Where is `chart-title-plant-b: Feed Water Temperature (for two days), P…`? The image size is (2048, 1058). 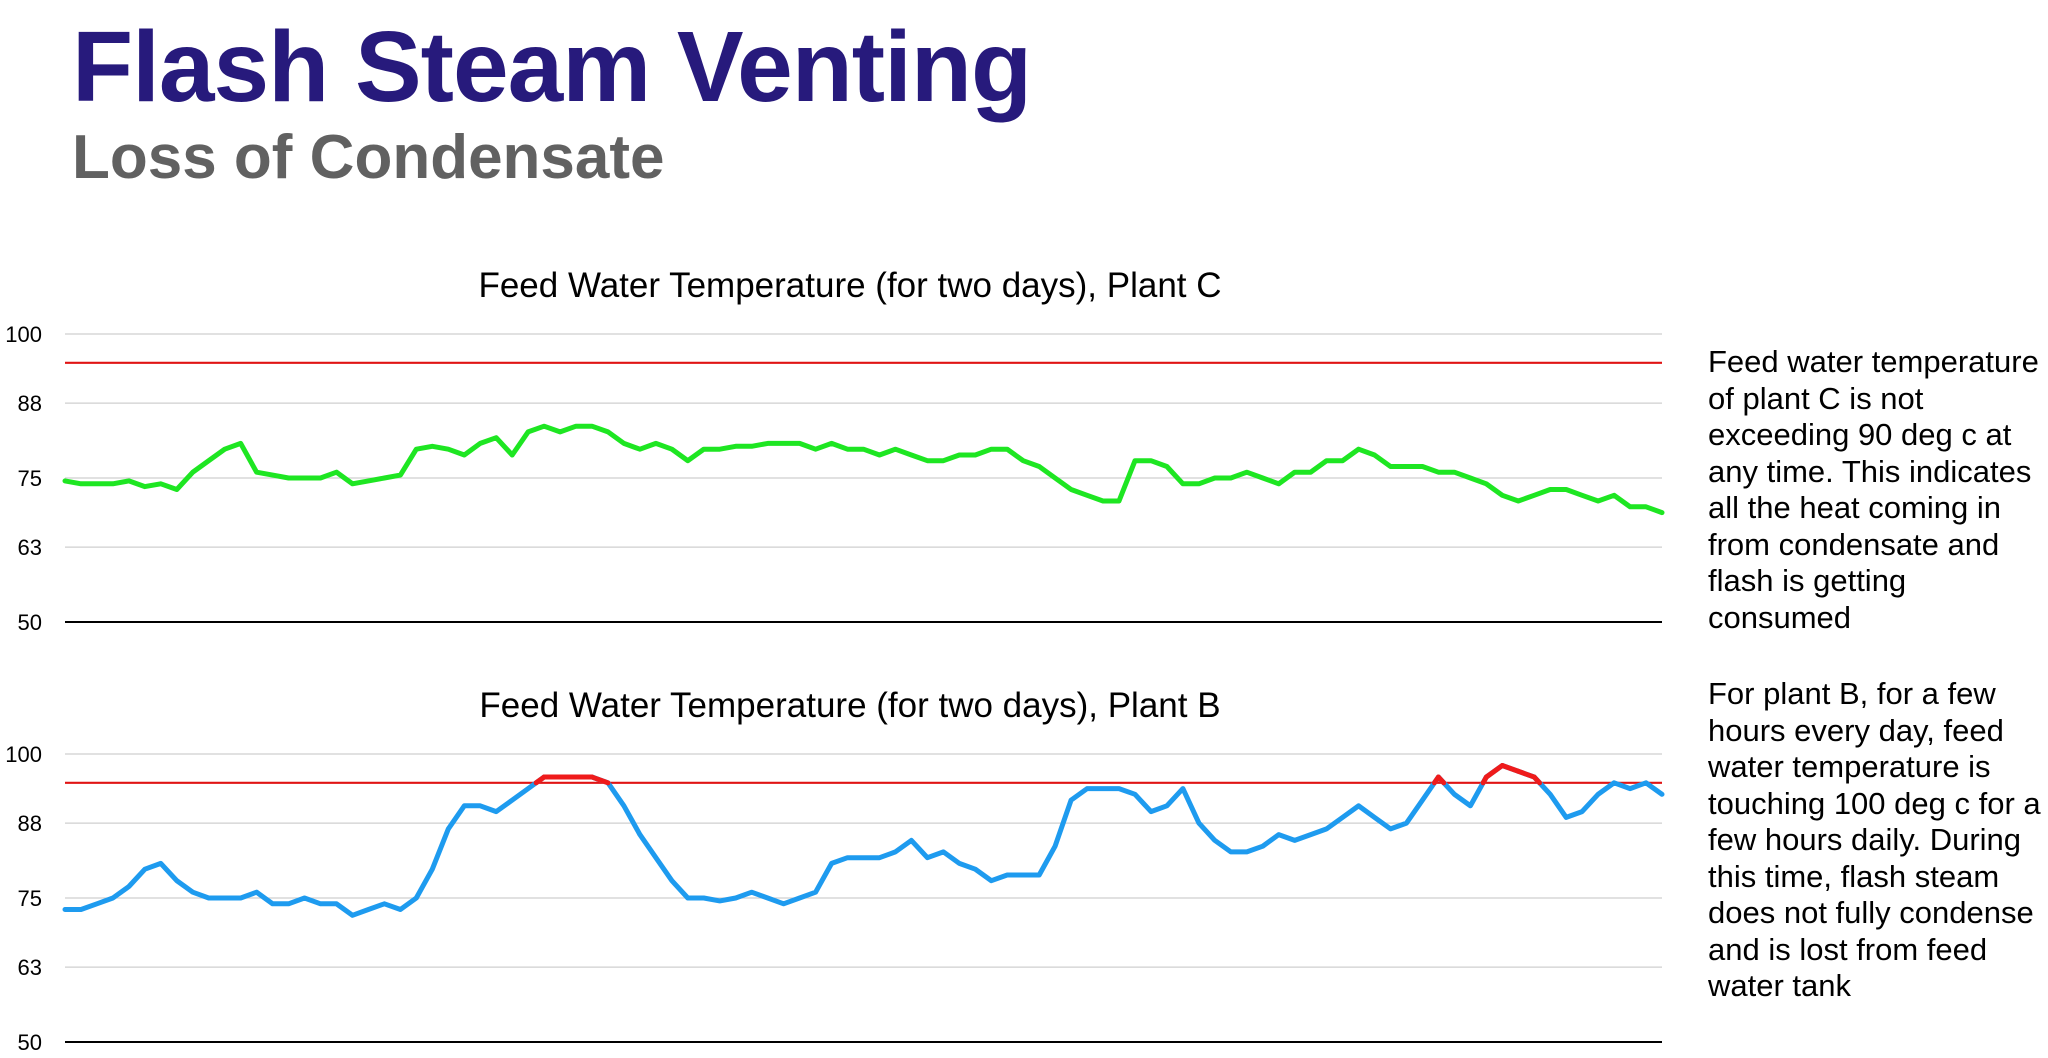
chart-title-plant-b: Feed Water Temperature (for two days), P… is located at coordinates (850, 705).